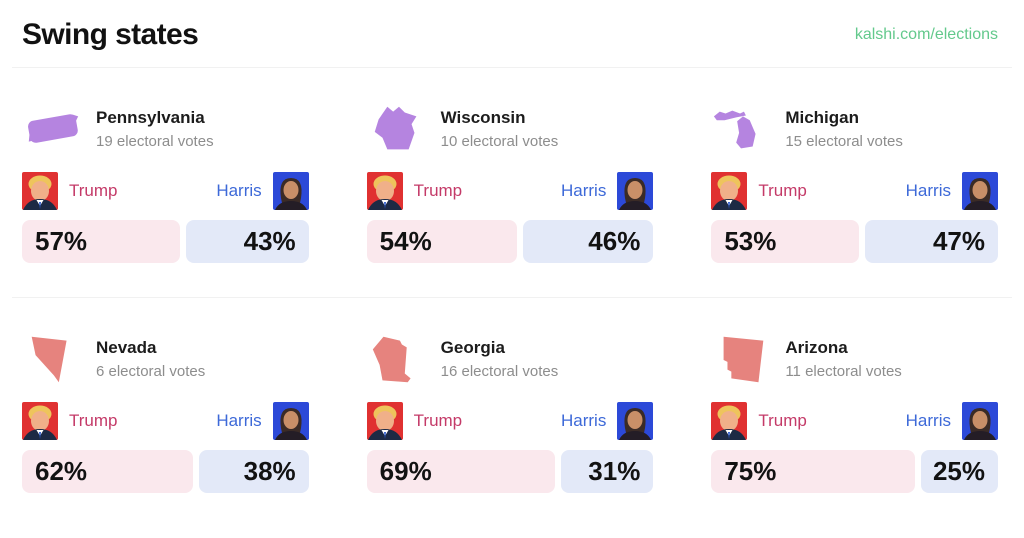 This screenshot has width=1024, height=538. What do you see at coordinates (155, 141) in the screenshot?
I see `electoral-votes: 19 electoral votes` at bounding box center [155, 141].